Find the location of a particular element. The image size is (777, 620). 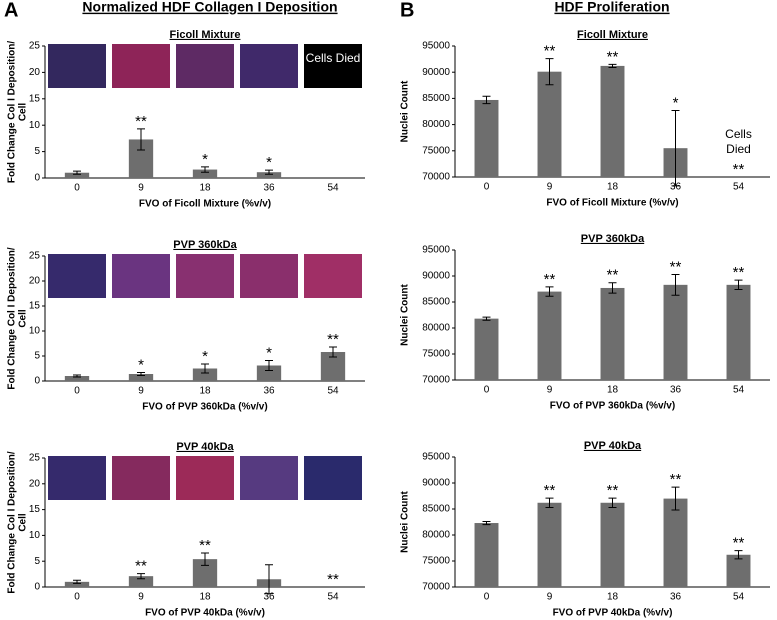

y-tick-label: 15 is located at coordinates (35, 509).